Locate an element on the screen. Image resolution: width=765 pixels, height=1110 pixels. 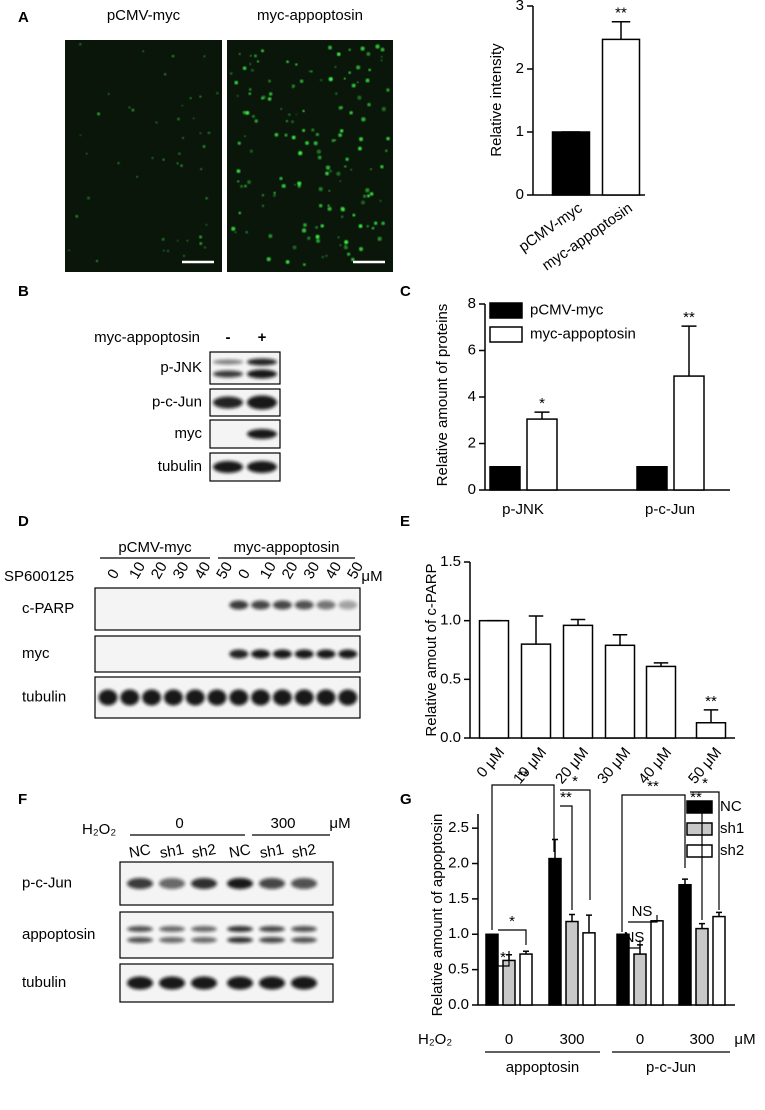
label: 10 is located at coordinates (268, 570).